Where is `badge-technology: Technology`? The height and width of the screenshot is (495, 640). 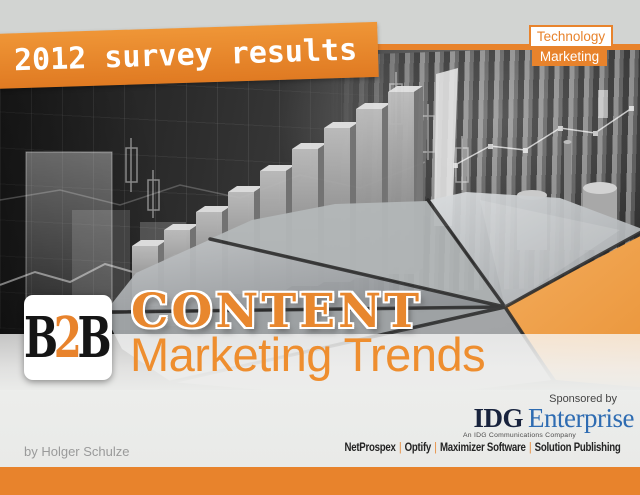 badge-technology: Technology is located at coordinates (571, 36).